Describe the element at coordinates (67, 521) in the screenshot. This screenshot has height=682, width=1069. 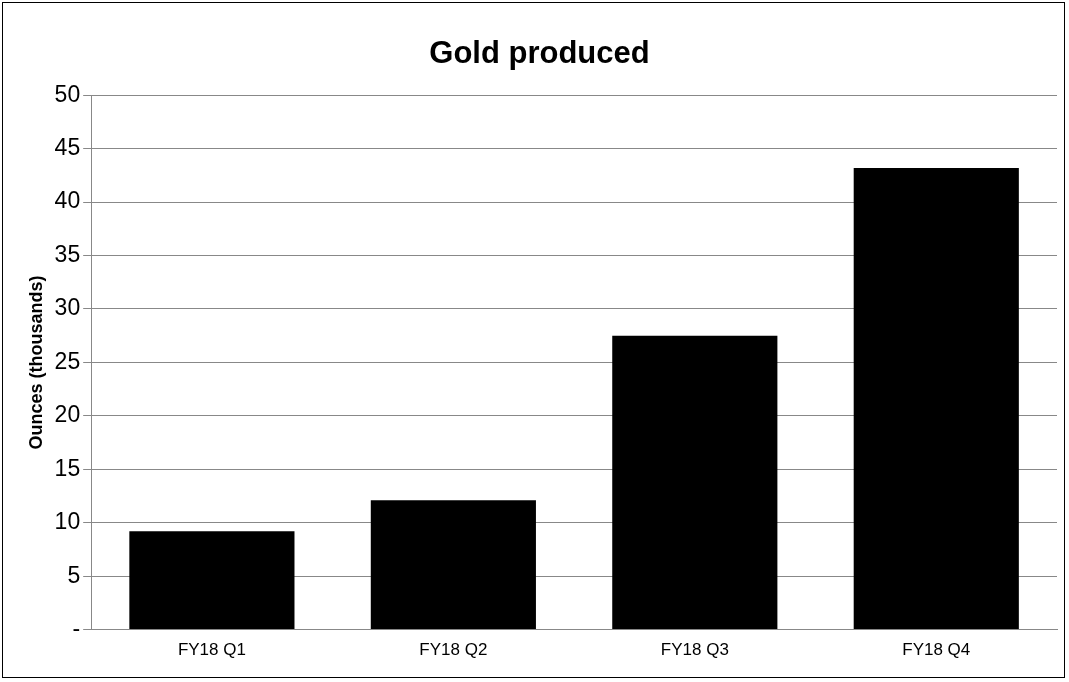
I see `y-tick-label: 10` at that location.